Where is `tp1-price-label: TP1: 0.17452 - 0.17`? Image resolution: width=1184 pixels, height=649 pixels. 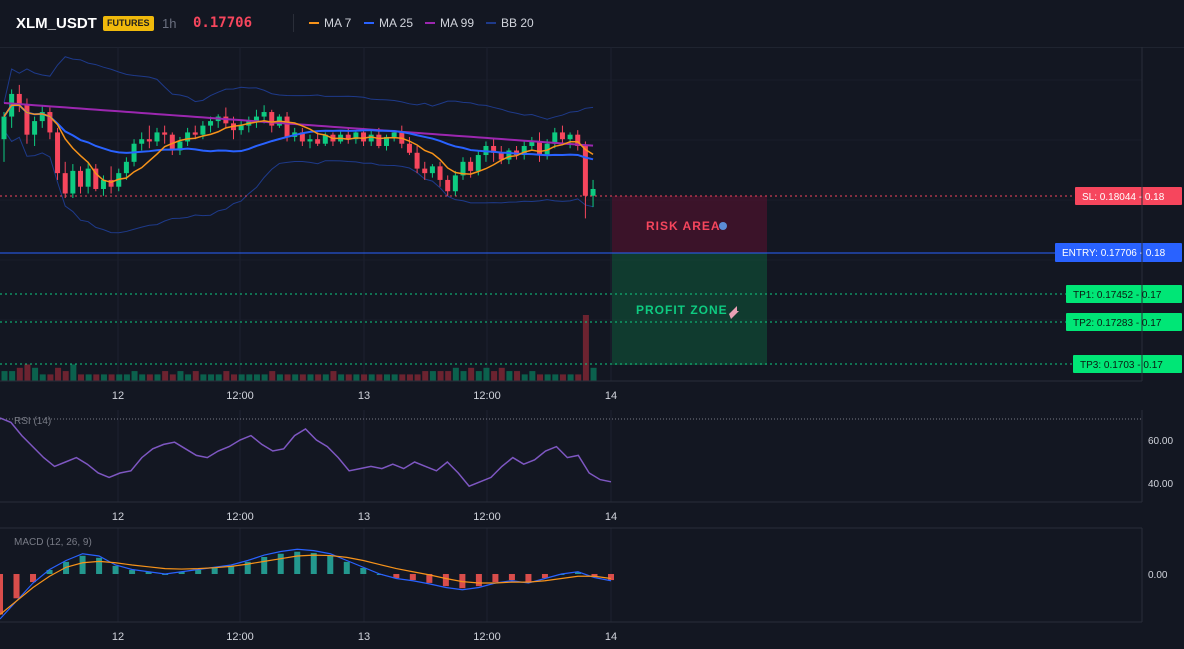 tp1-price-label: TP1: 0.17452 - 0.17 is located at coordinates (1124, 294).